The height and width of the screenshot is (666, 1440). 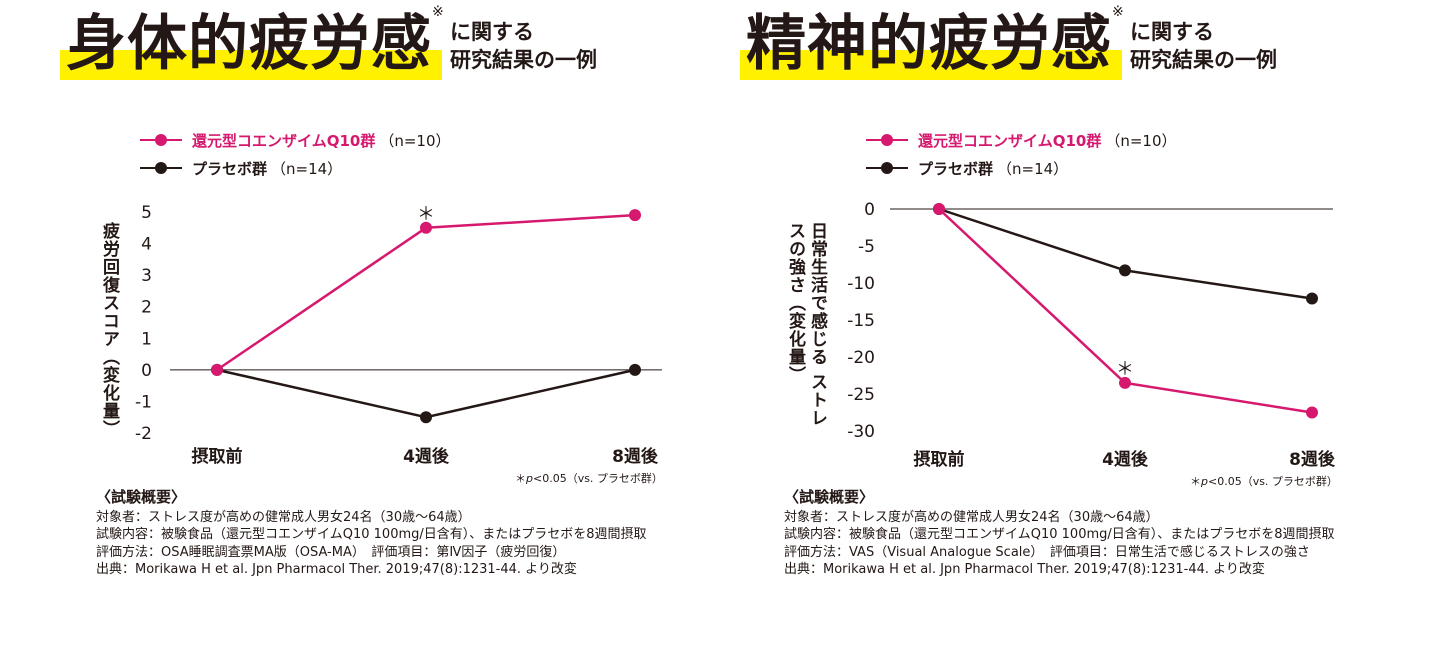 I want to click on y-tick-label: -2, so click(x=143, y=434).